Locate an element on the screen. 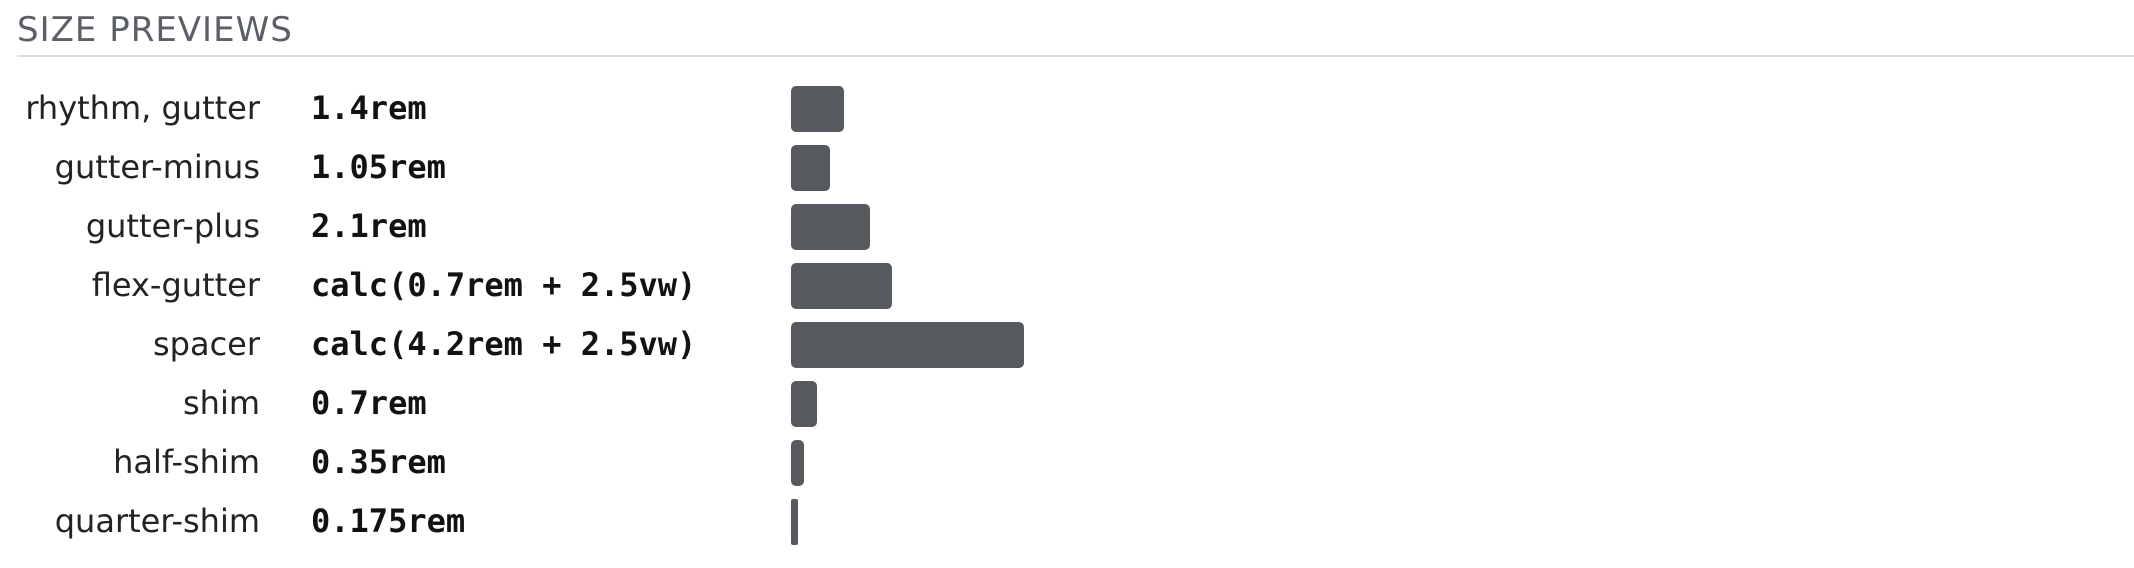 The width and height of the screenshot is (2134, 568). size-row: half-shim 0.35rem is located at coordinates (1067, 462).